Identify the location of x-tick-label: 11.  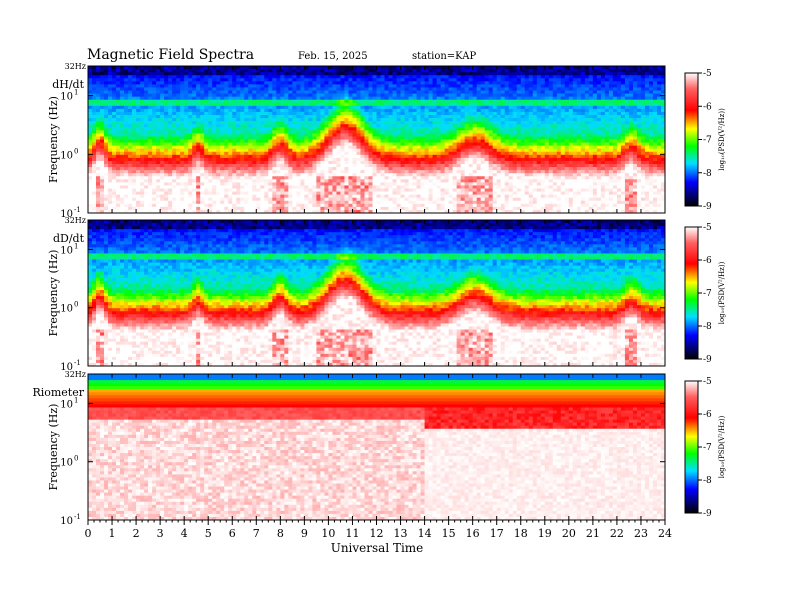
(352, 533).